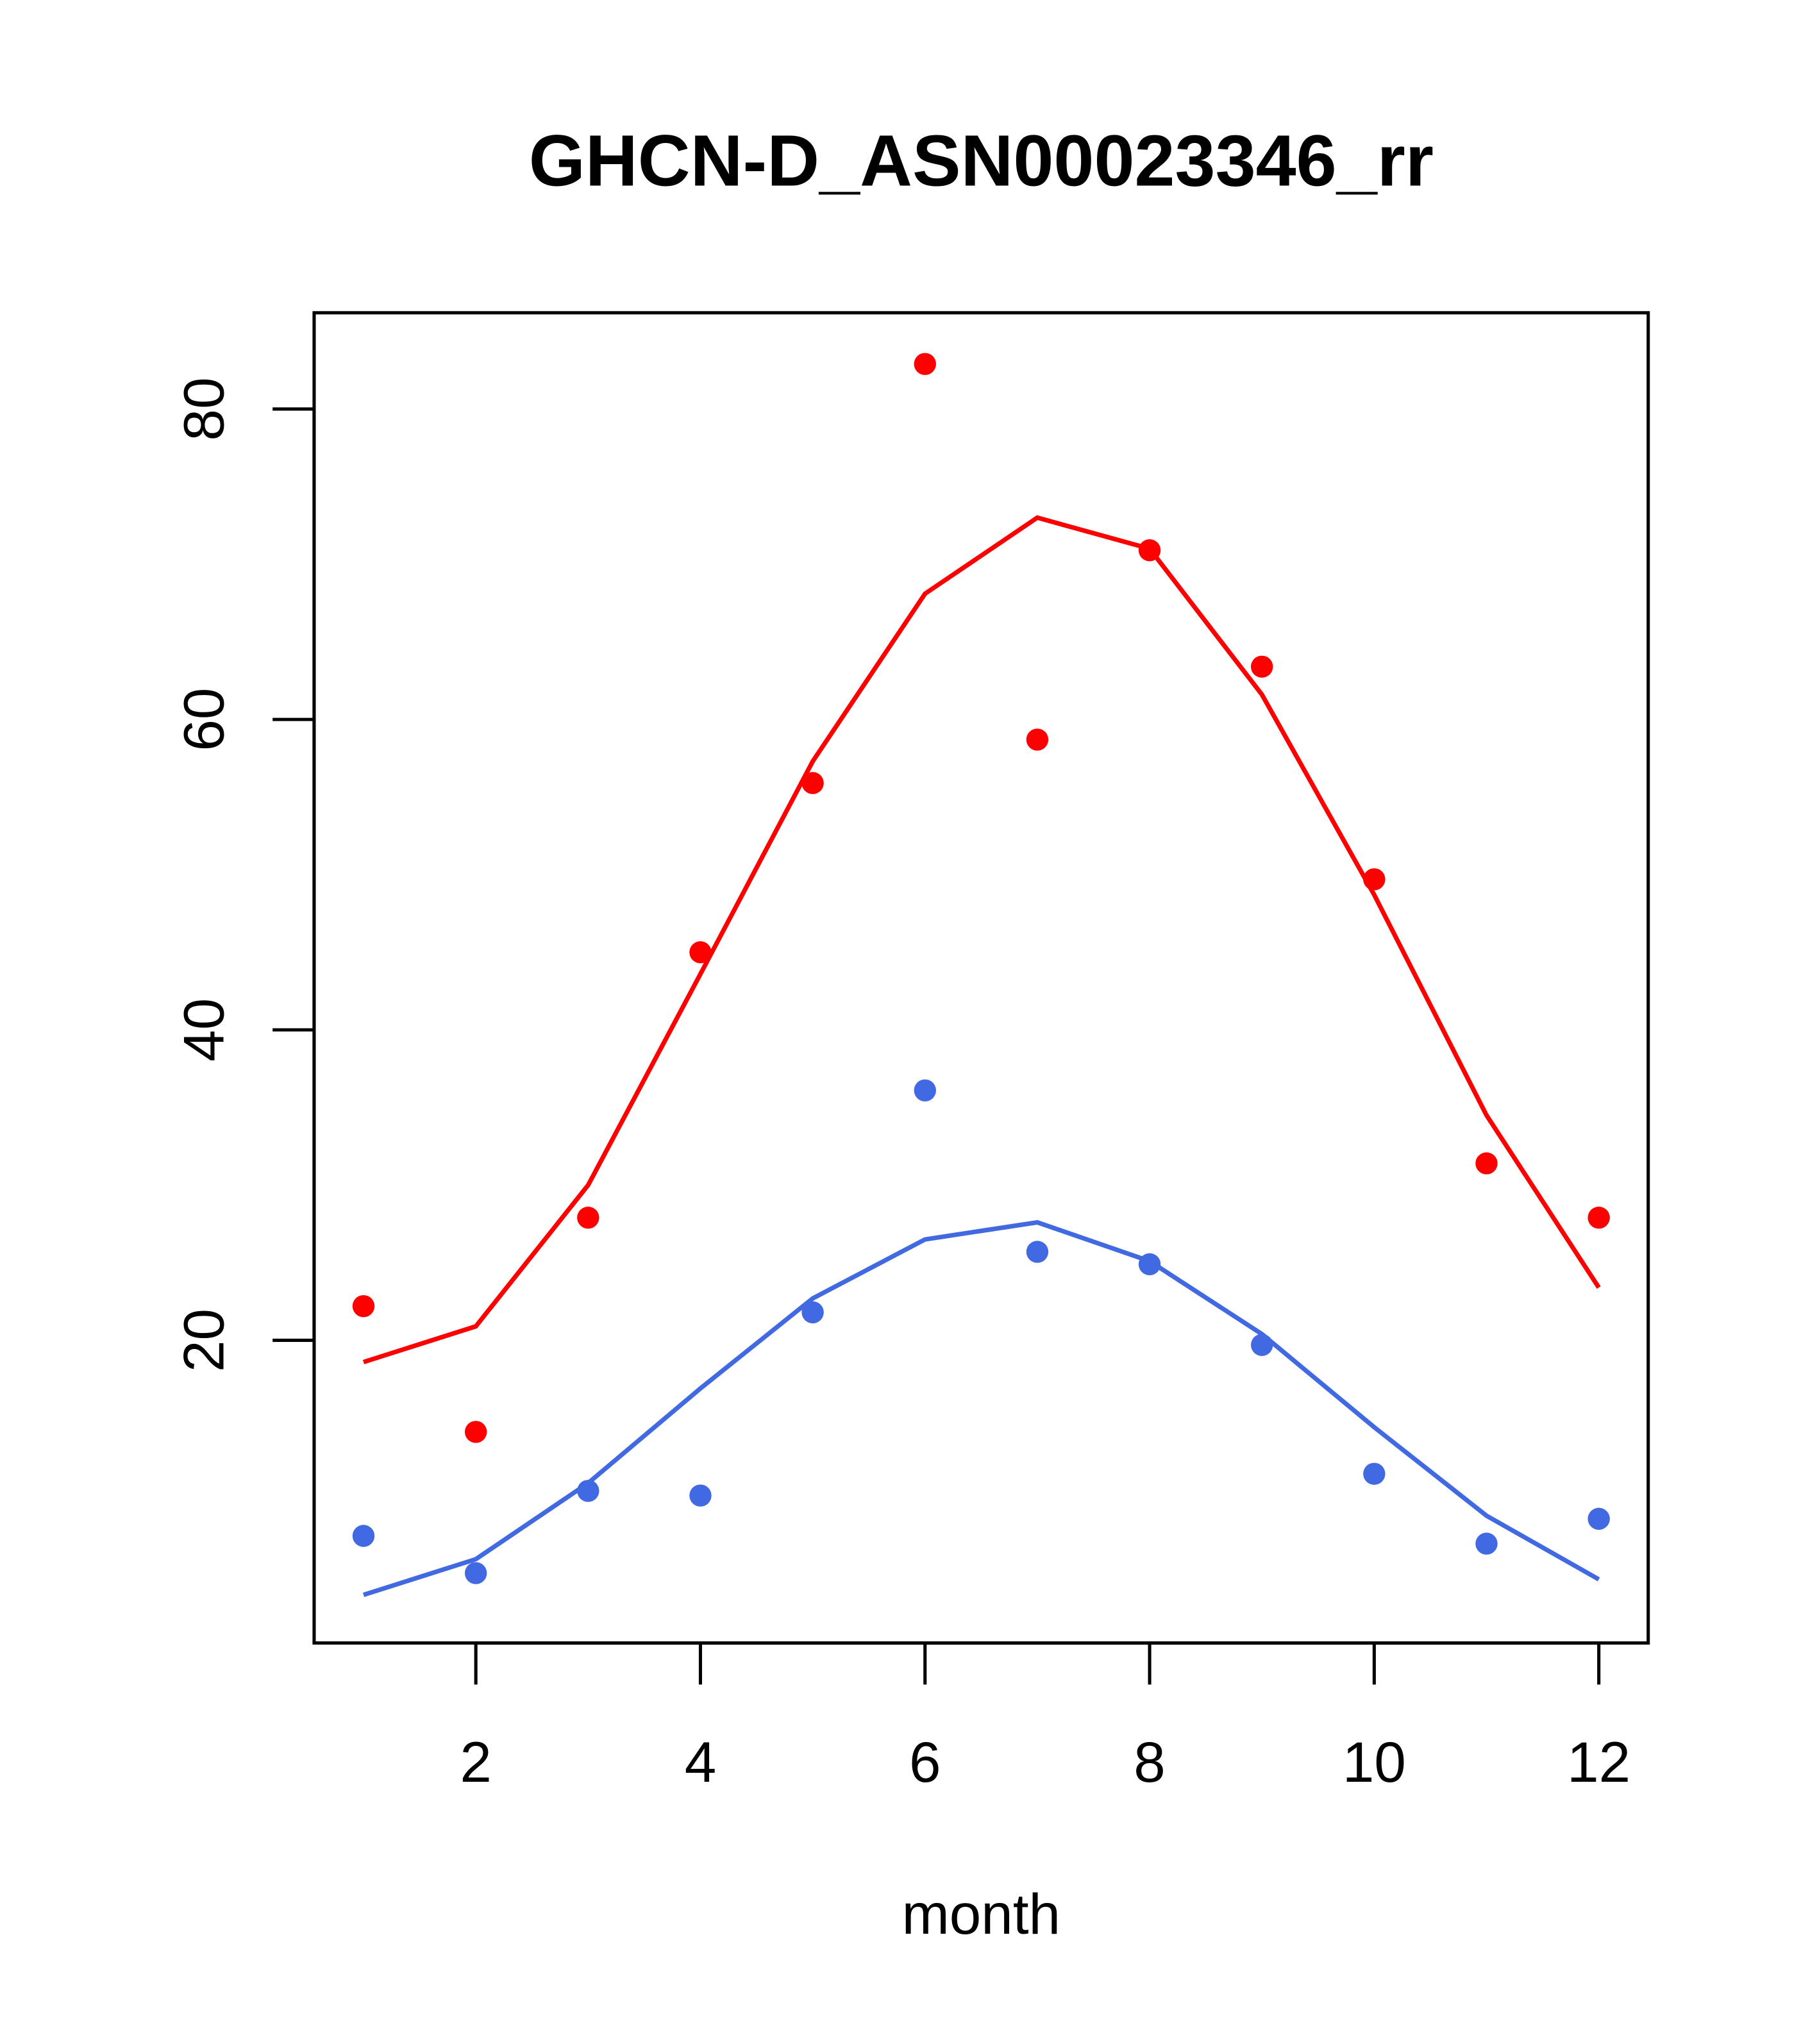 The width and height of the screenshot is (1817, 2044). What do you see at coordinates (203, 1030) in the screenshot?
I see `y-tick-label: 40` at bounding box center [203, 1030].